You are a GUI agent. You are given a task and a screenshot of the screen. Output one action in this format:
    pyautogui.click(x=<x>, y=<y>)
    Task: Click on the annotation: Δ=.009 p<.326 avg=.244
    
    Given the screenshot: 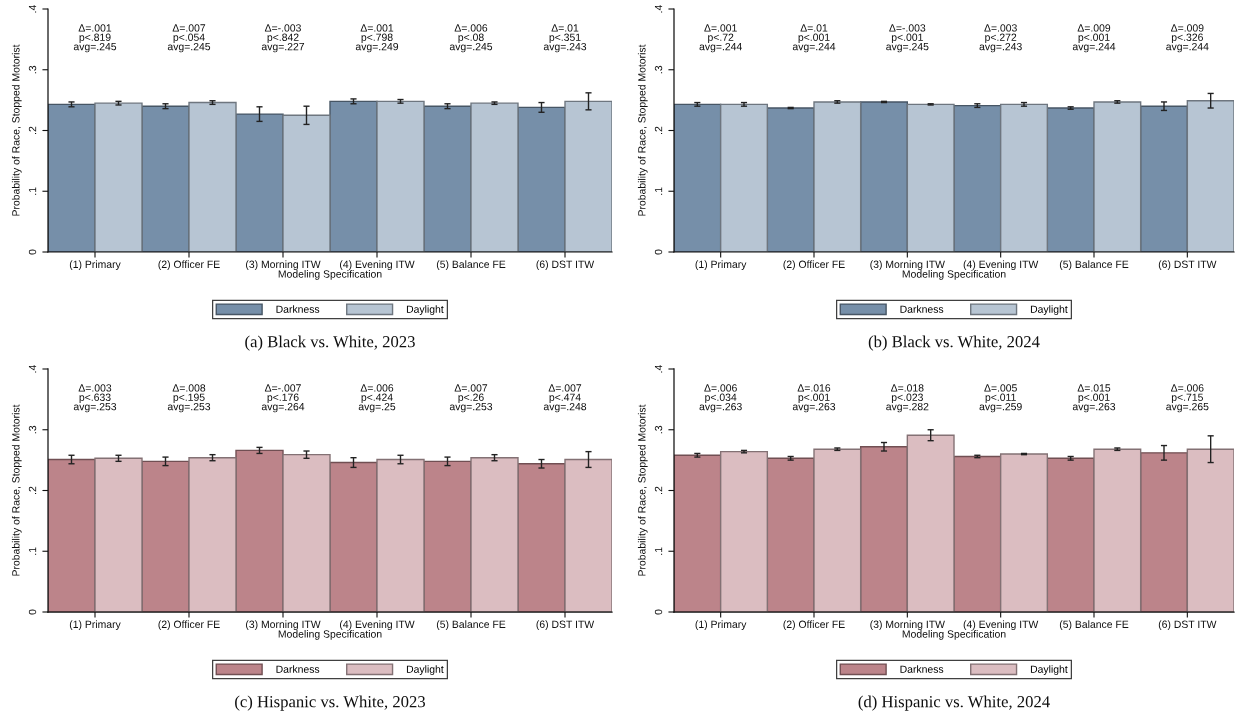 What is the action you would take?
    pyautogui.click(x=1187, y=38)
    